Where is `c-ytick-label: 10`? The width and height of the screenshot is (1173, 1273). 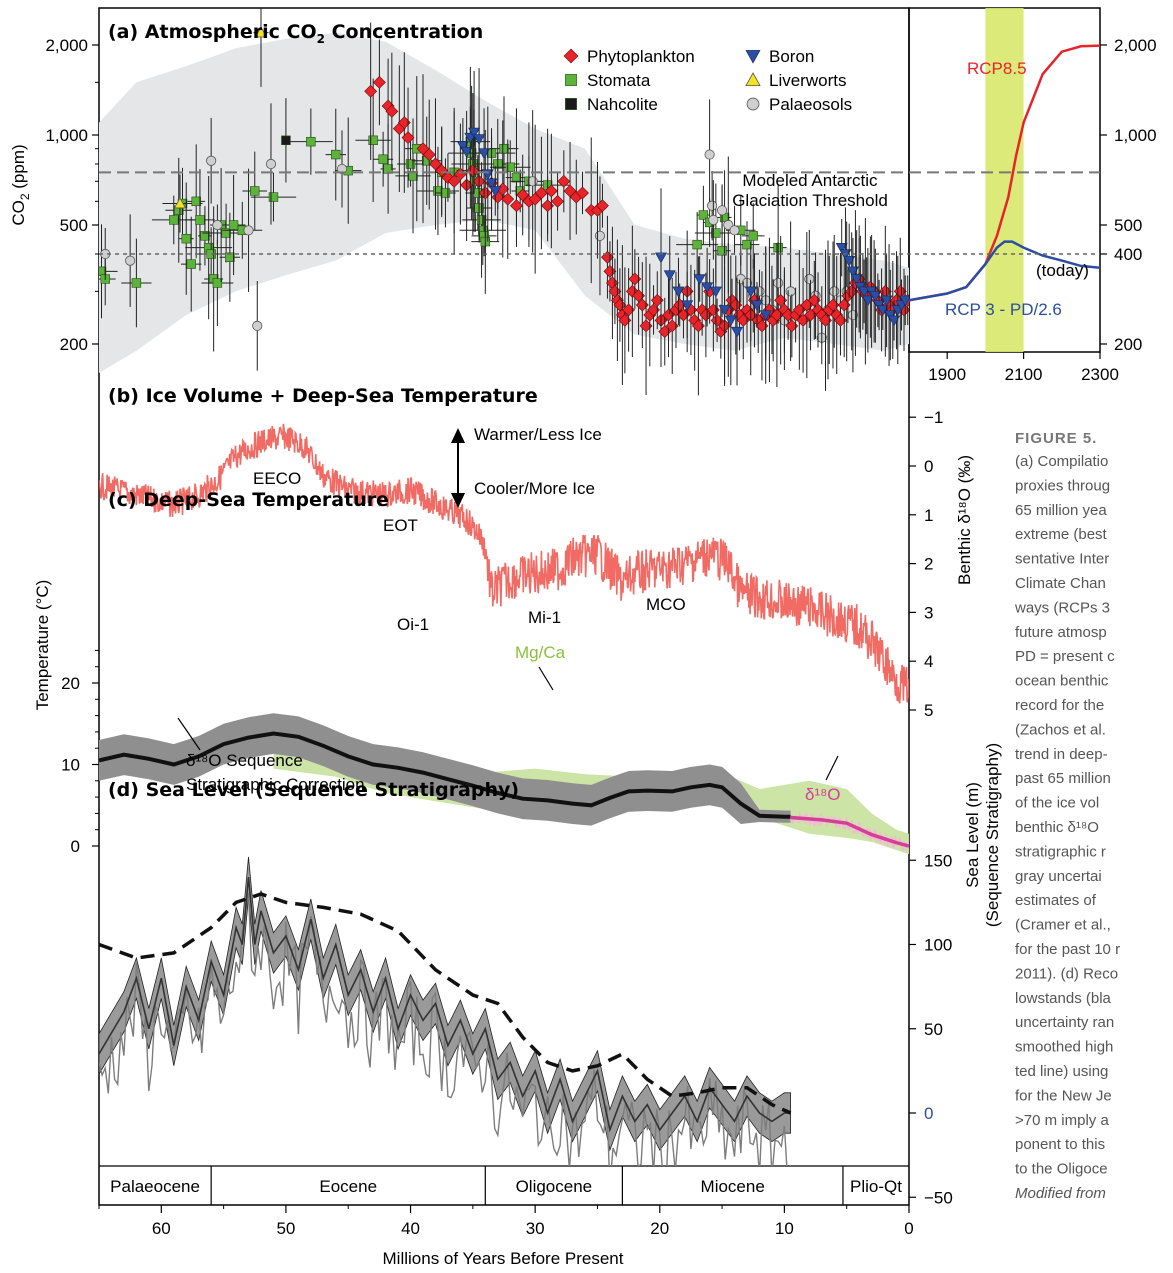 c-ytick-label: 10 is located at coordinates (70, 765).